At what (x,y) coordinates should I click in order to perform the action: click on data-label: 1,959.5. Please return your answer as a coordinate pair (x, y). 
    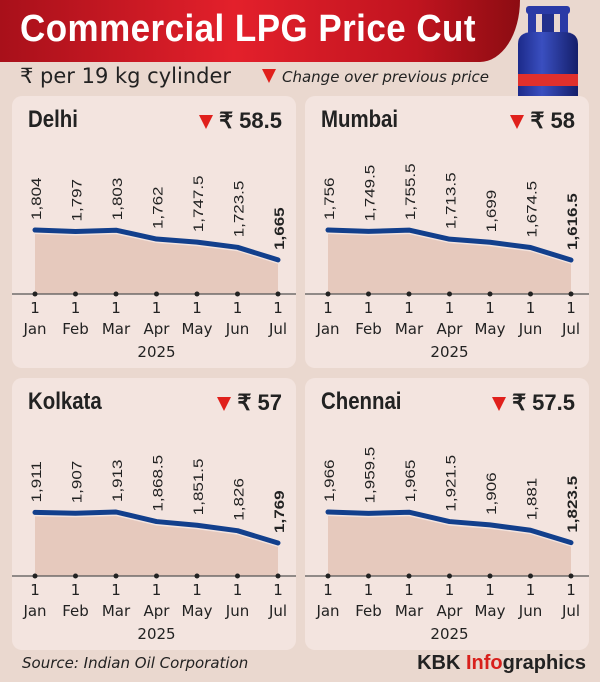
    Looking at the image, I should click on (370, 475).